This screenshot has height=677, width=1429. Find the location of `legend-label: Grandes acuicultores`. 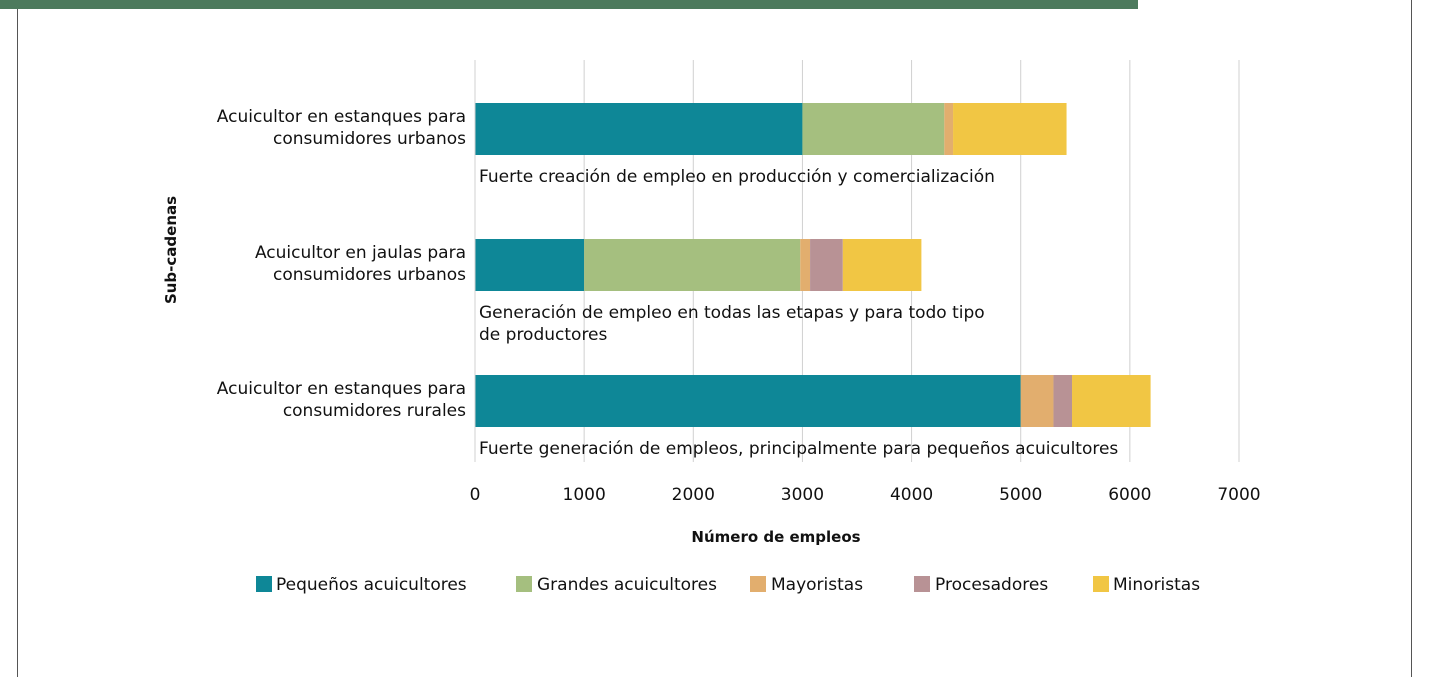

legend-label: Grandes acuicultores is located at coordinates (627, 585).